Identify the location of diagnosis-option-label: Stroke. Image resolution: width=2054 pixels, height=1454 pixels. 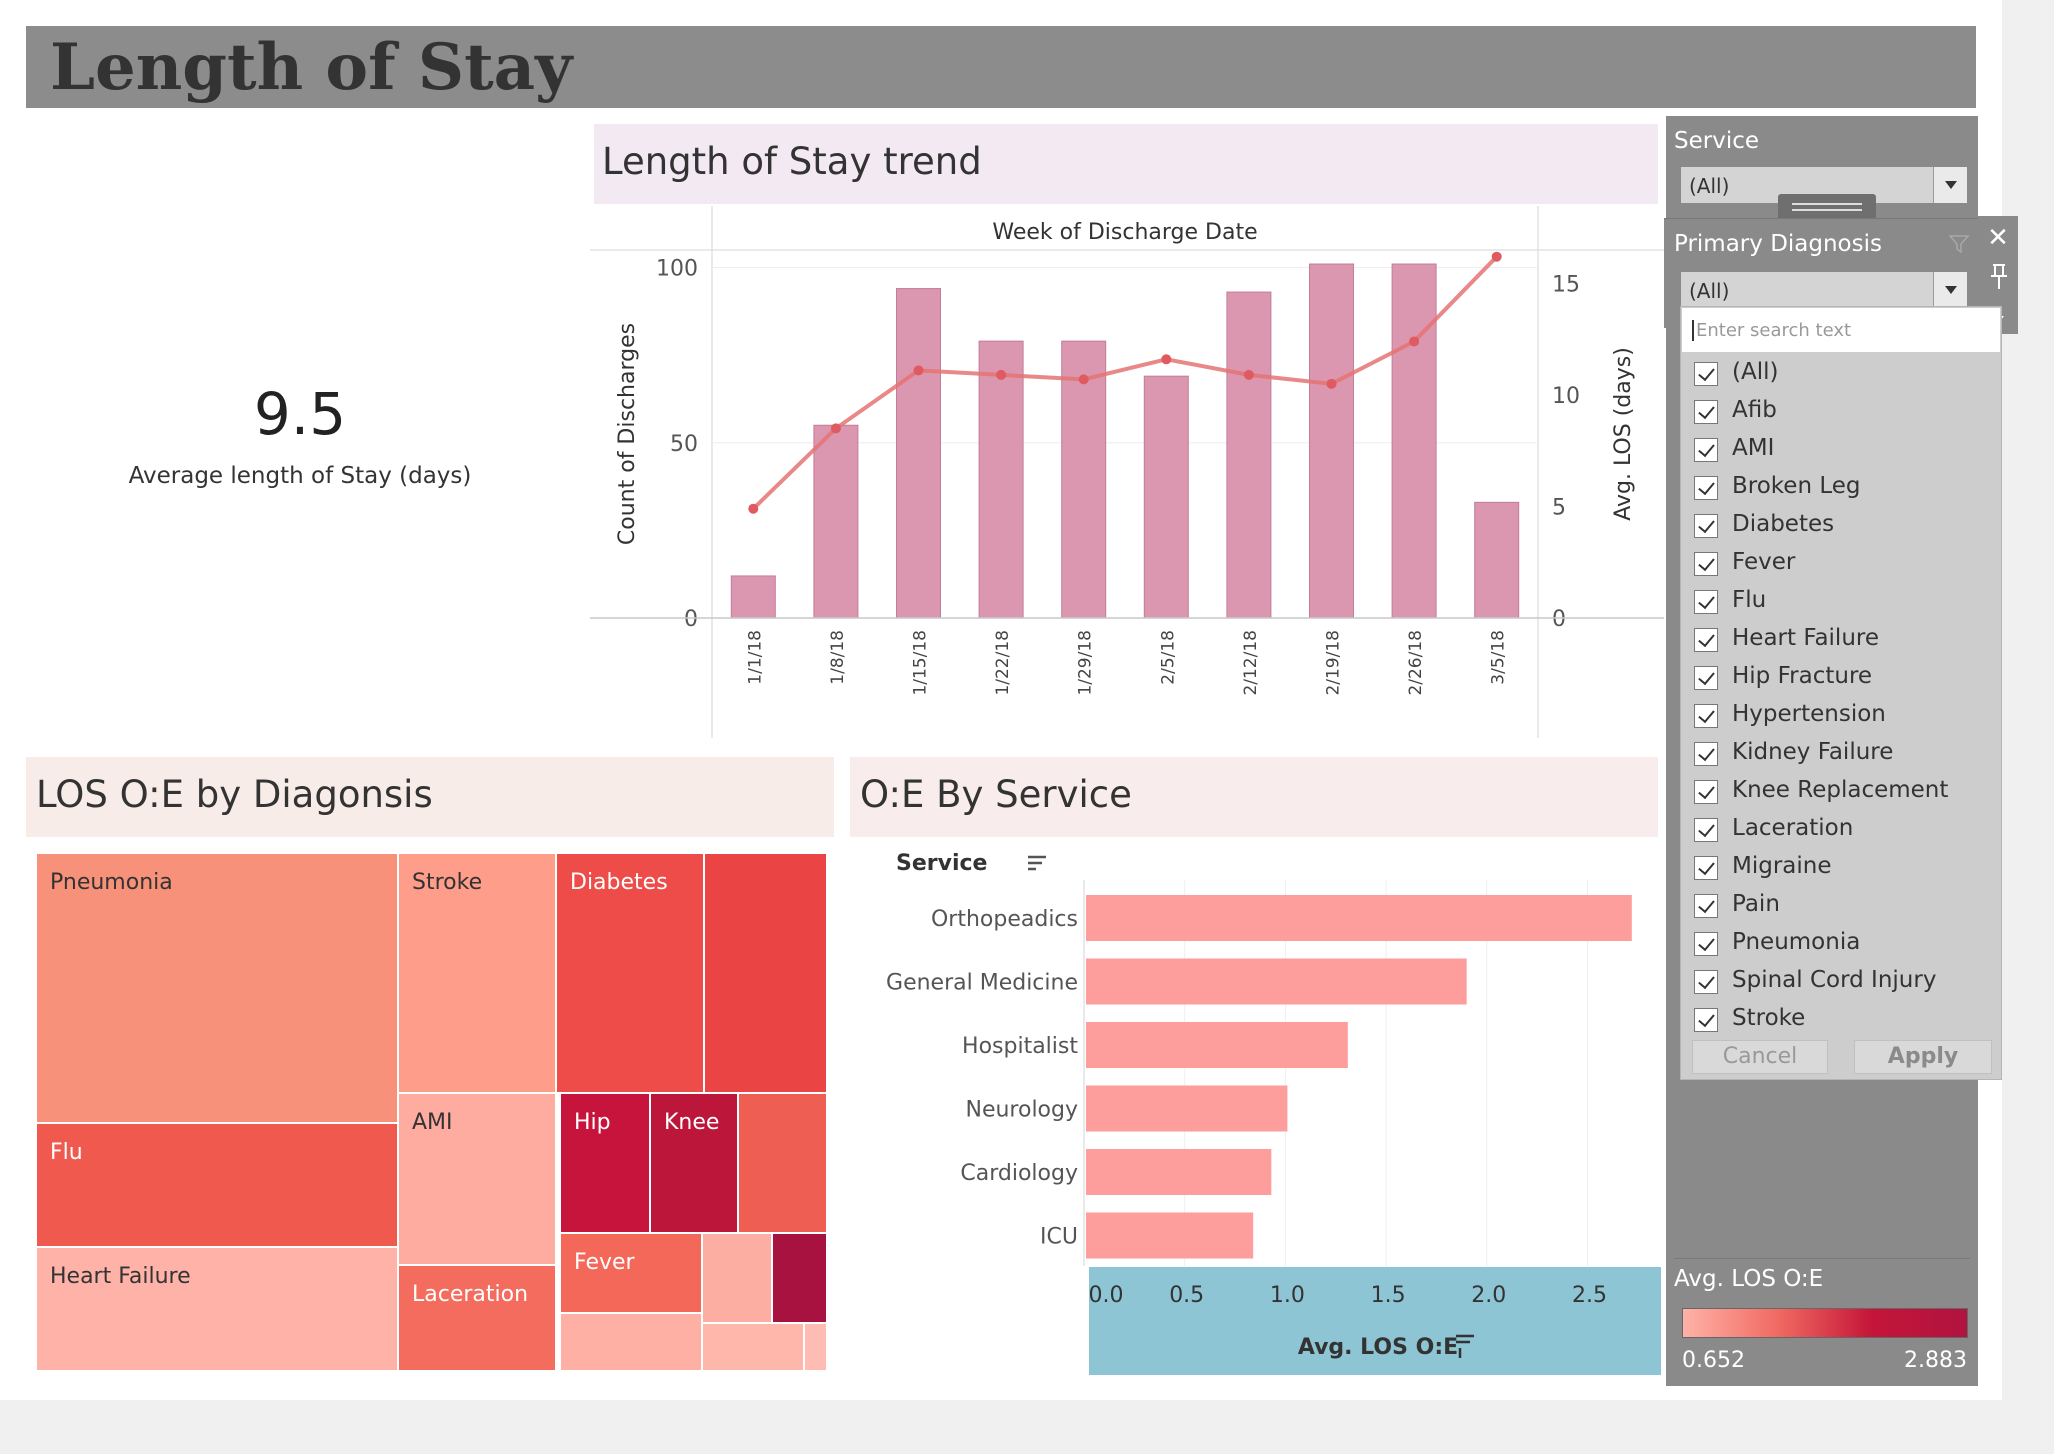
(1769, 1018).